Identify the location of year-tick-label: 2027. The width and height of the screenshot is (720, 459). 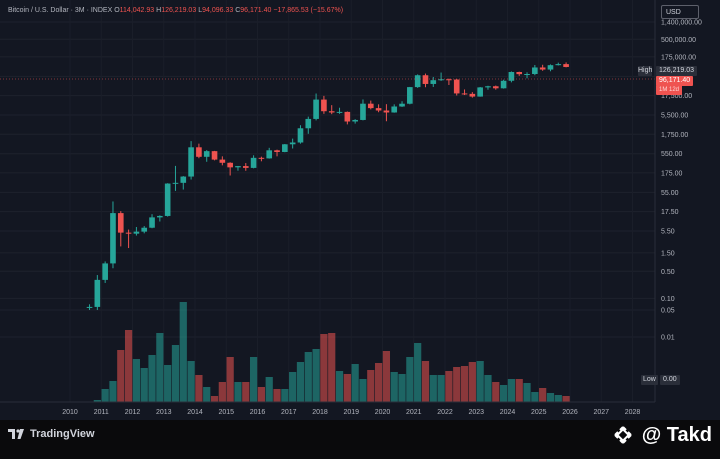
(601, 412).